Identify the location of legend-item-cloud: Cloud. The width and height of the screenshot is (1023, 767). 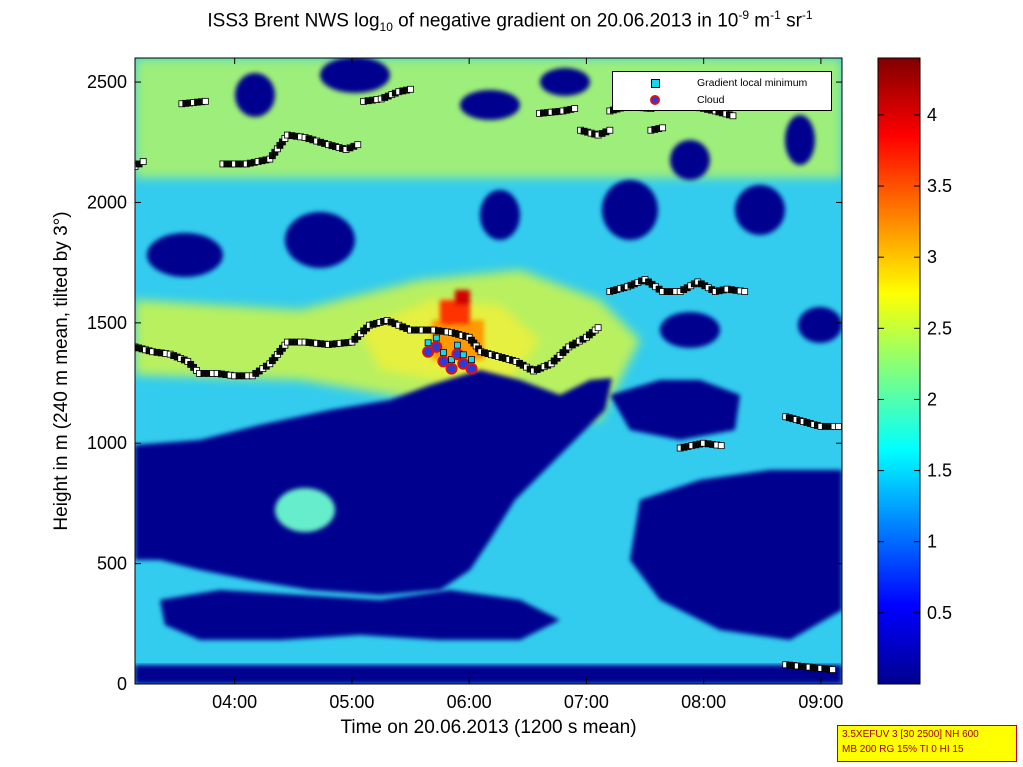
(668, 100).